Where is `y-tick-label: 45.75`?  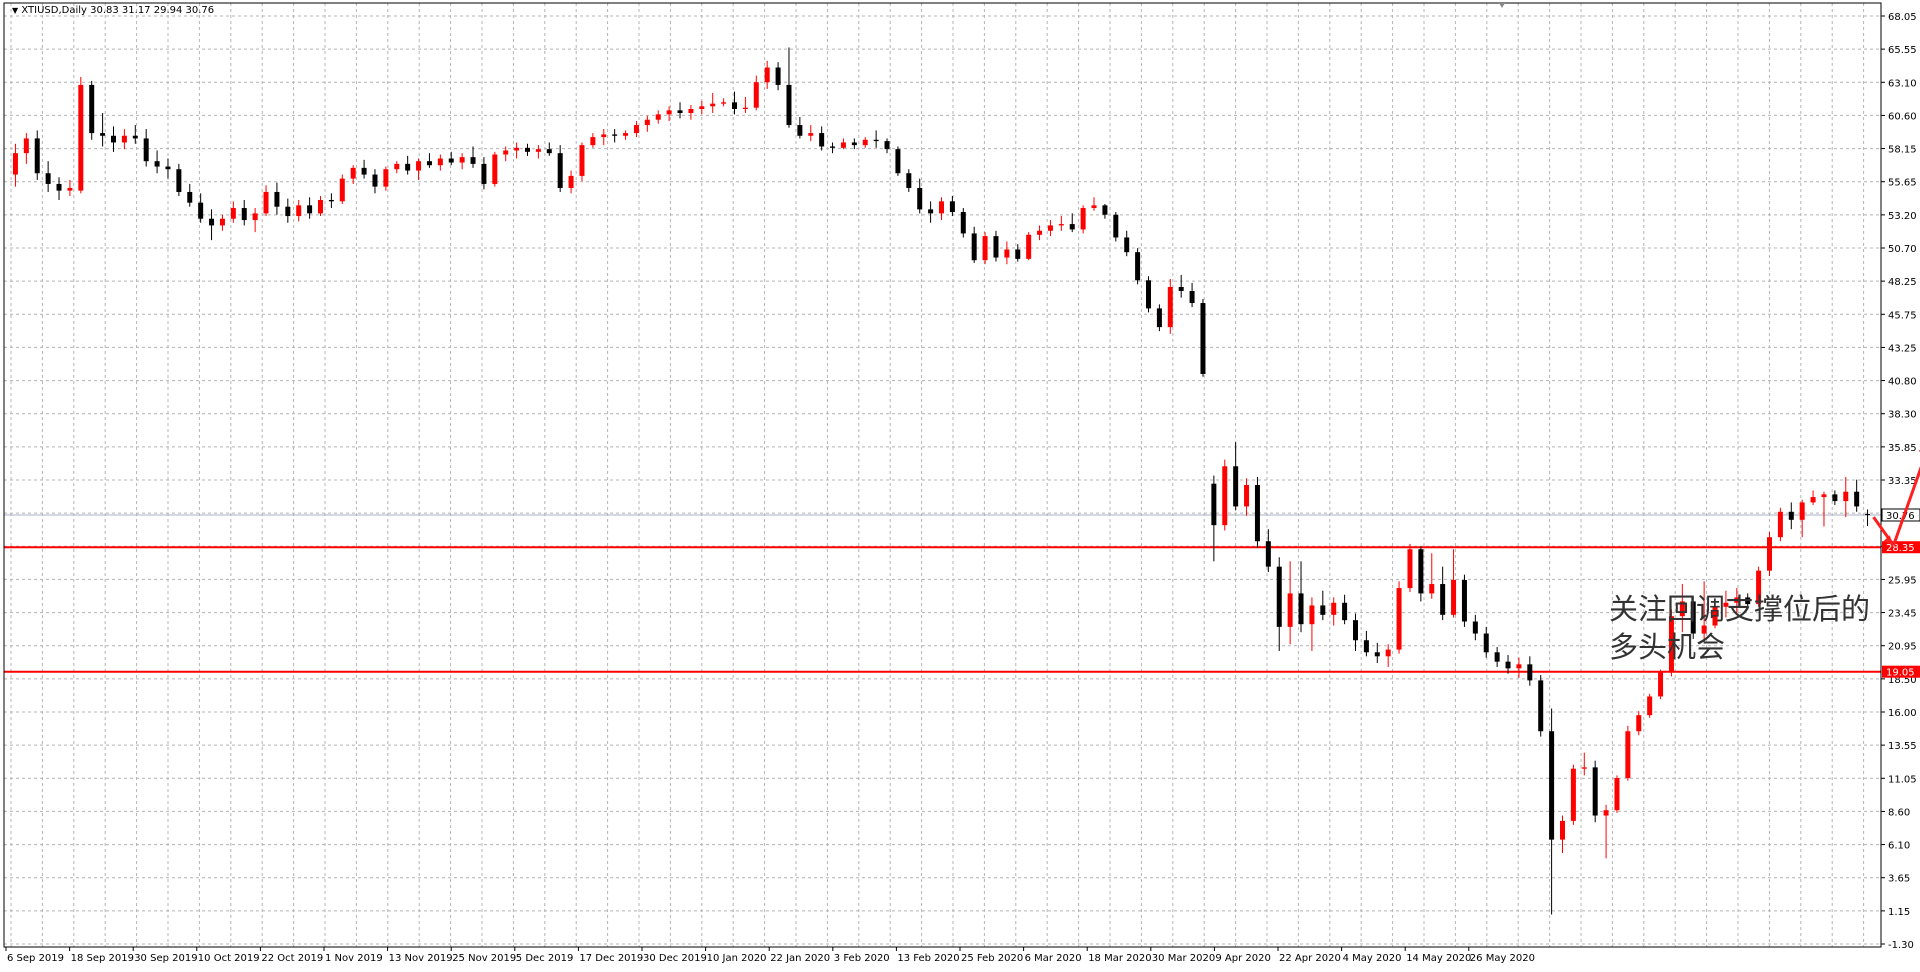 y-tick-label: 45.75 is located at coordinates (1902, 315).